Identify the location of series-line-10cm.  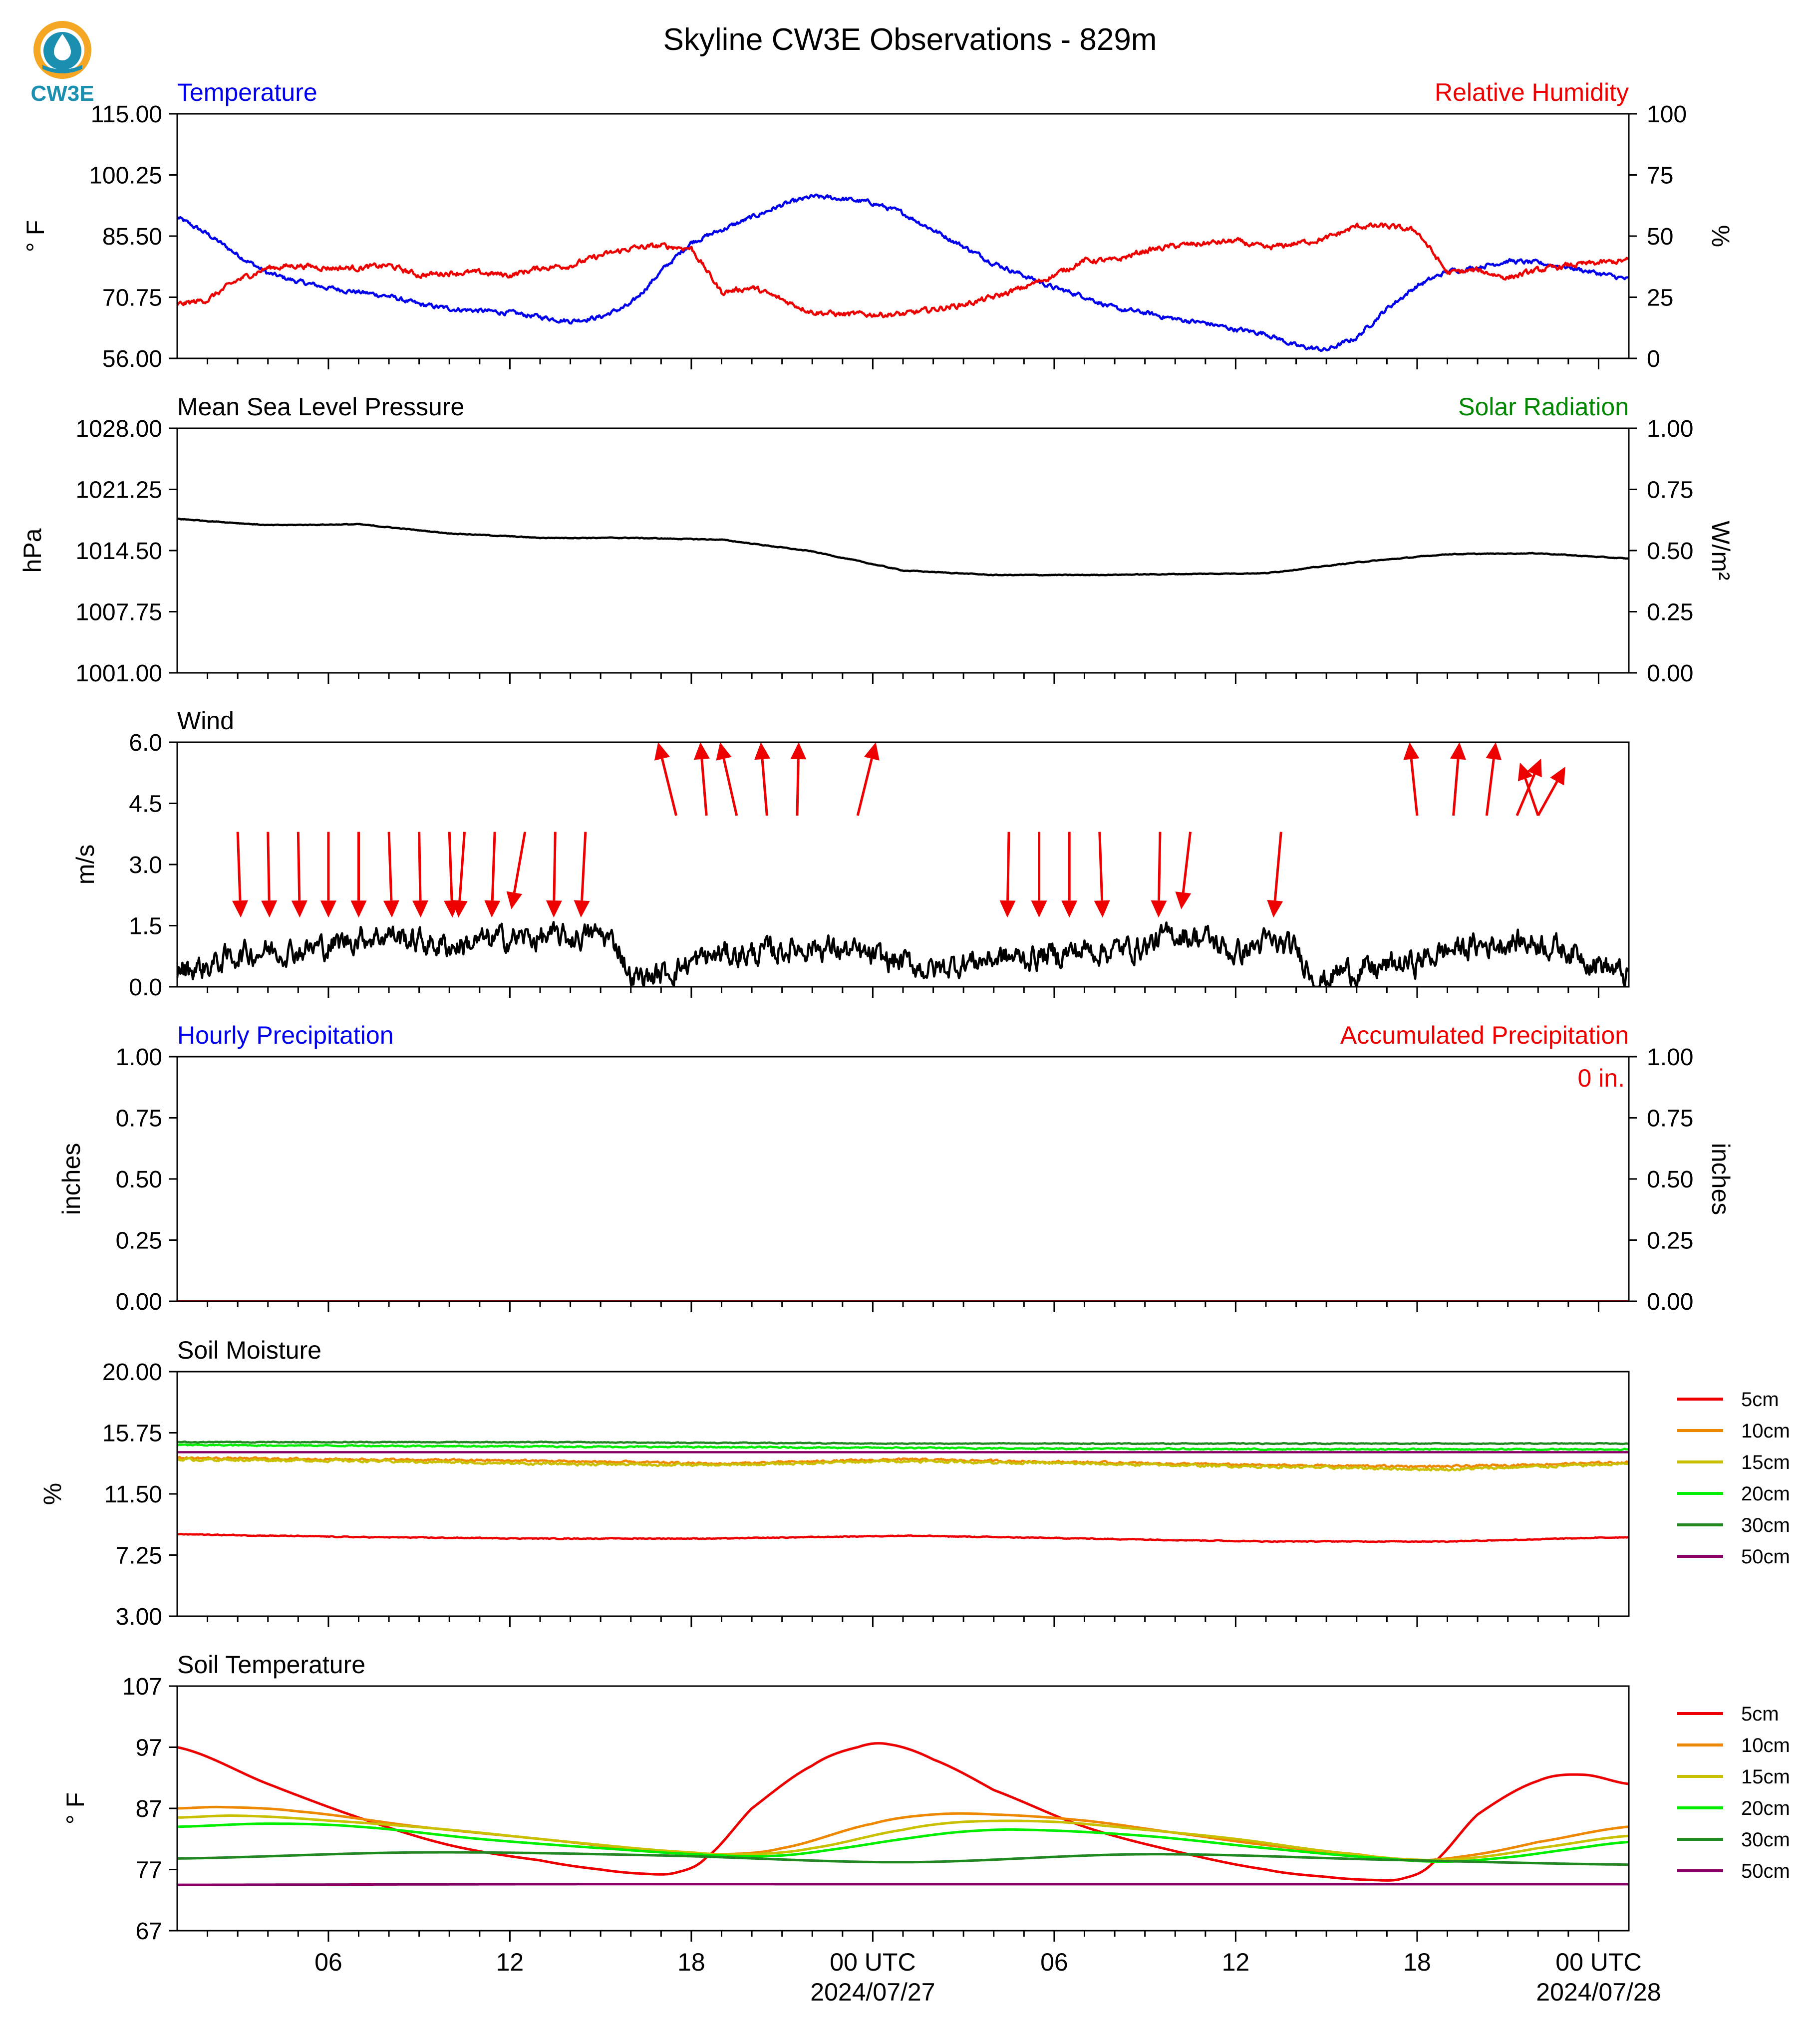
(903, 1462).